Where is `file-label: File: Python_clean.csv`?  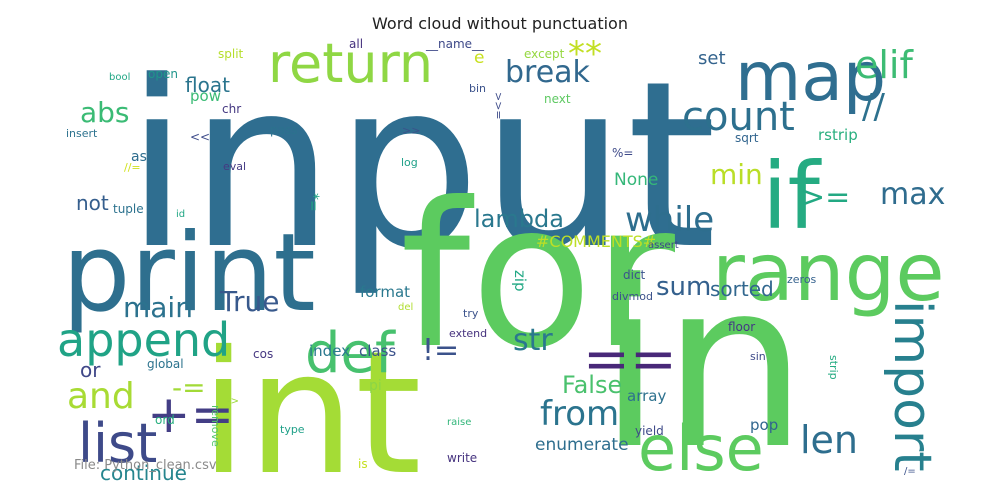 file-label: File: Python_clean.csv is located at coordinates (145, 465).